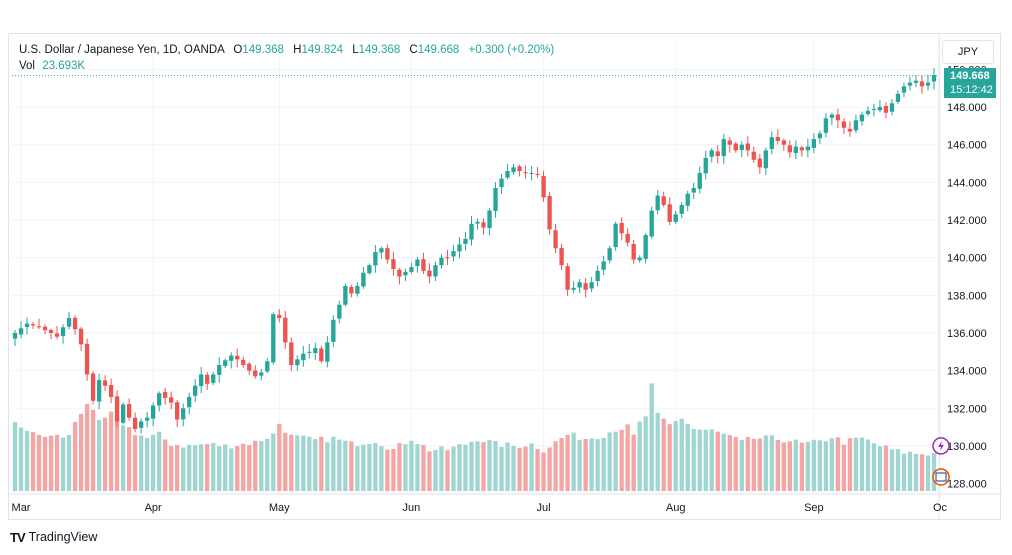  What do you see at coordinates (967, 183) in the screenshot?
I see `price-tick-label: 144.000` at bounding box center [967, 183].